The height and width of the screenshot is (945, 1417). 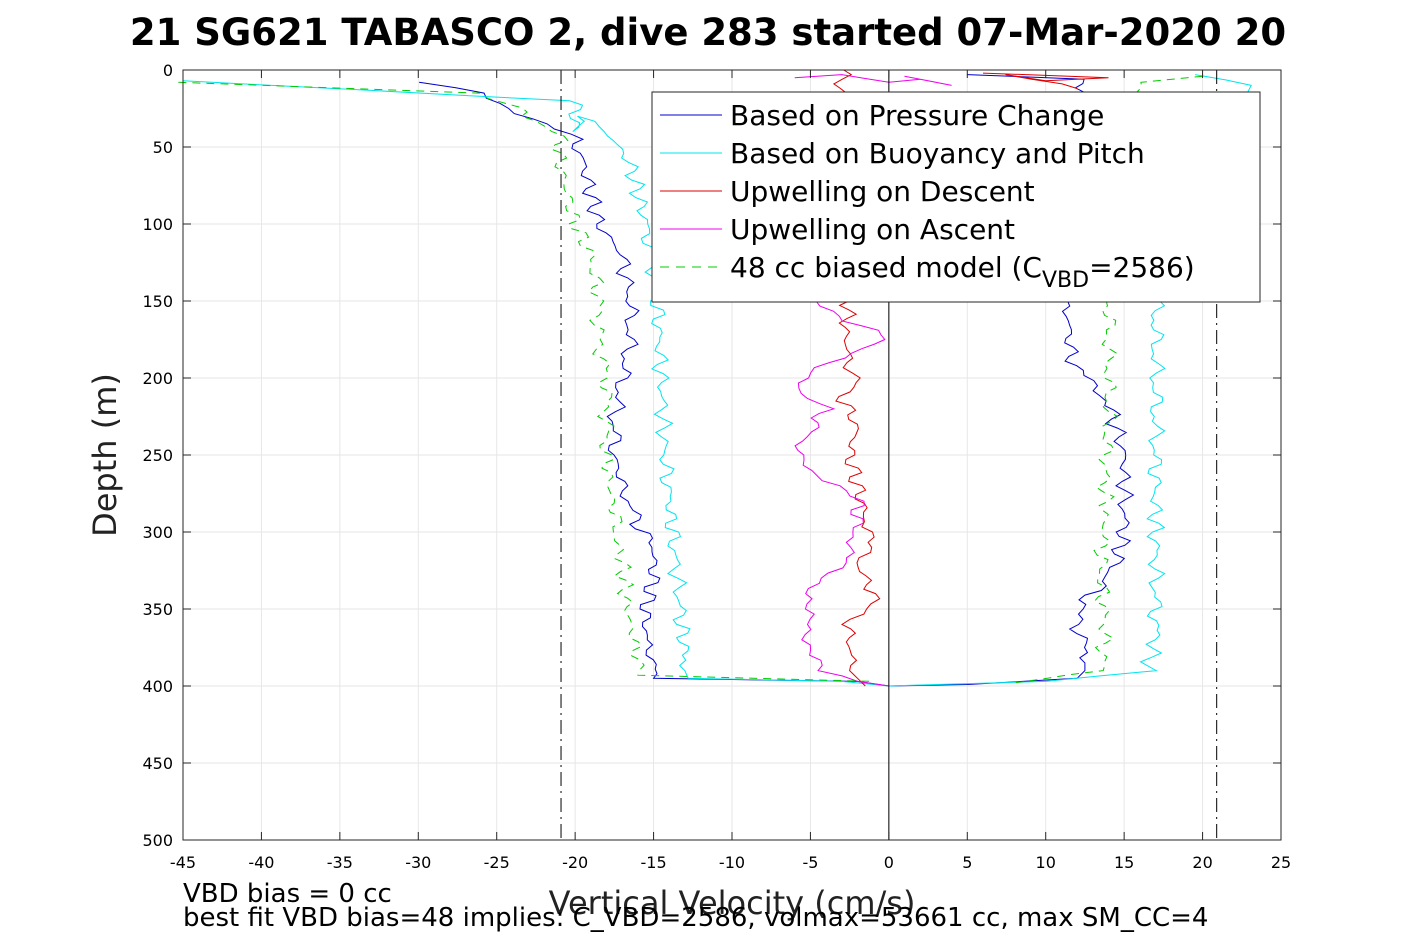 What do you see at coordinates (157, 763) in the screenshot?
I see `y-tick-label: 450` at bounding box center [157, 763].